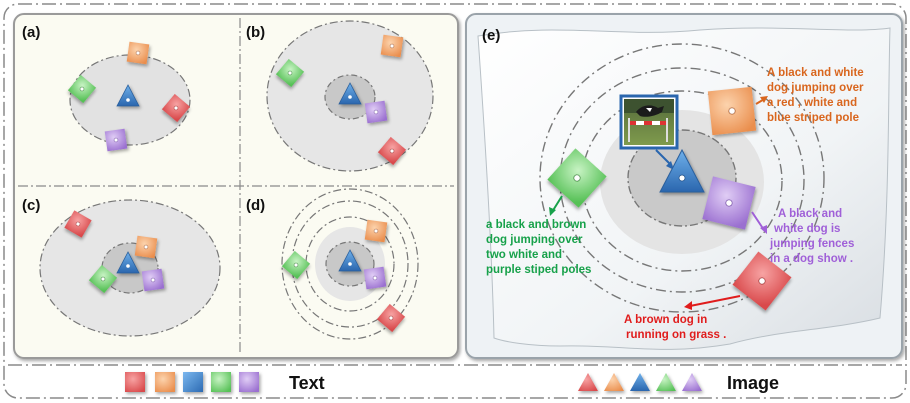 The width and height of the screenshot is (910, 403). Describe the element at coordinates (614, 382) in the screenshot. I see `legend-triangle-orange` at that location.